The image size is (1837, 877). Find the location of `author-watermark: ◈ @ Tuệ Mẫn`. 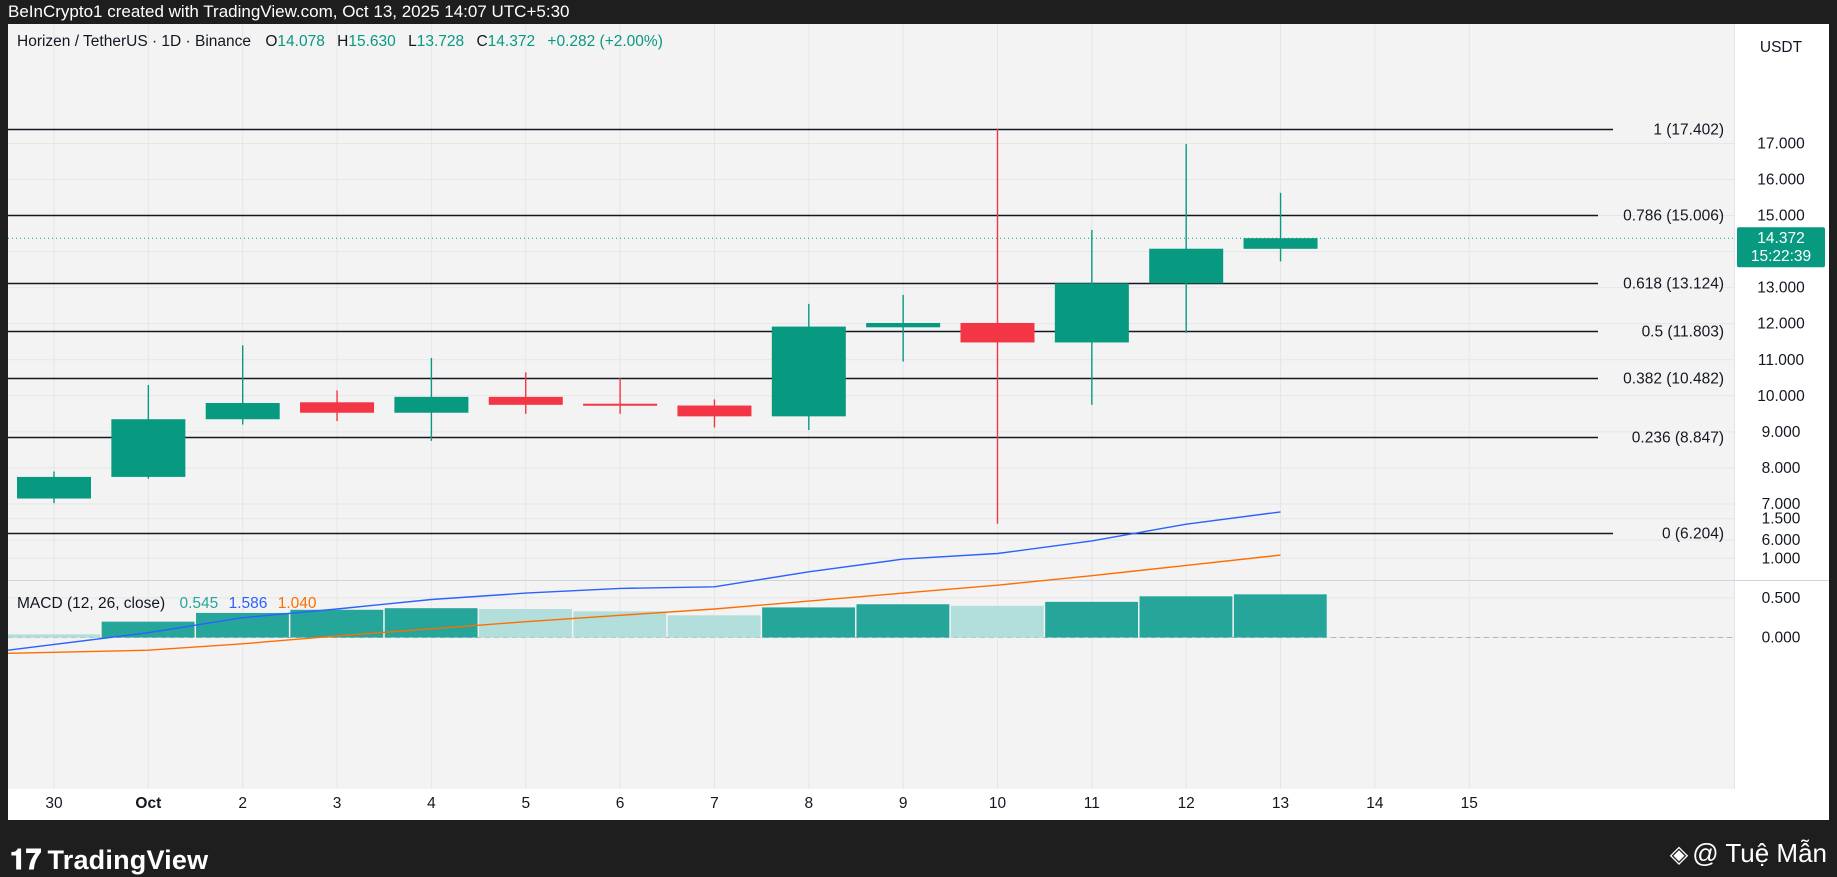

author-watermark: ◈ @ Tuệ Mẫn is located at coordinates (1748, 853).